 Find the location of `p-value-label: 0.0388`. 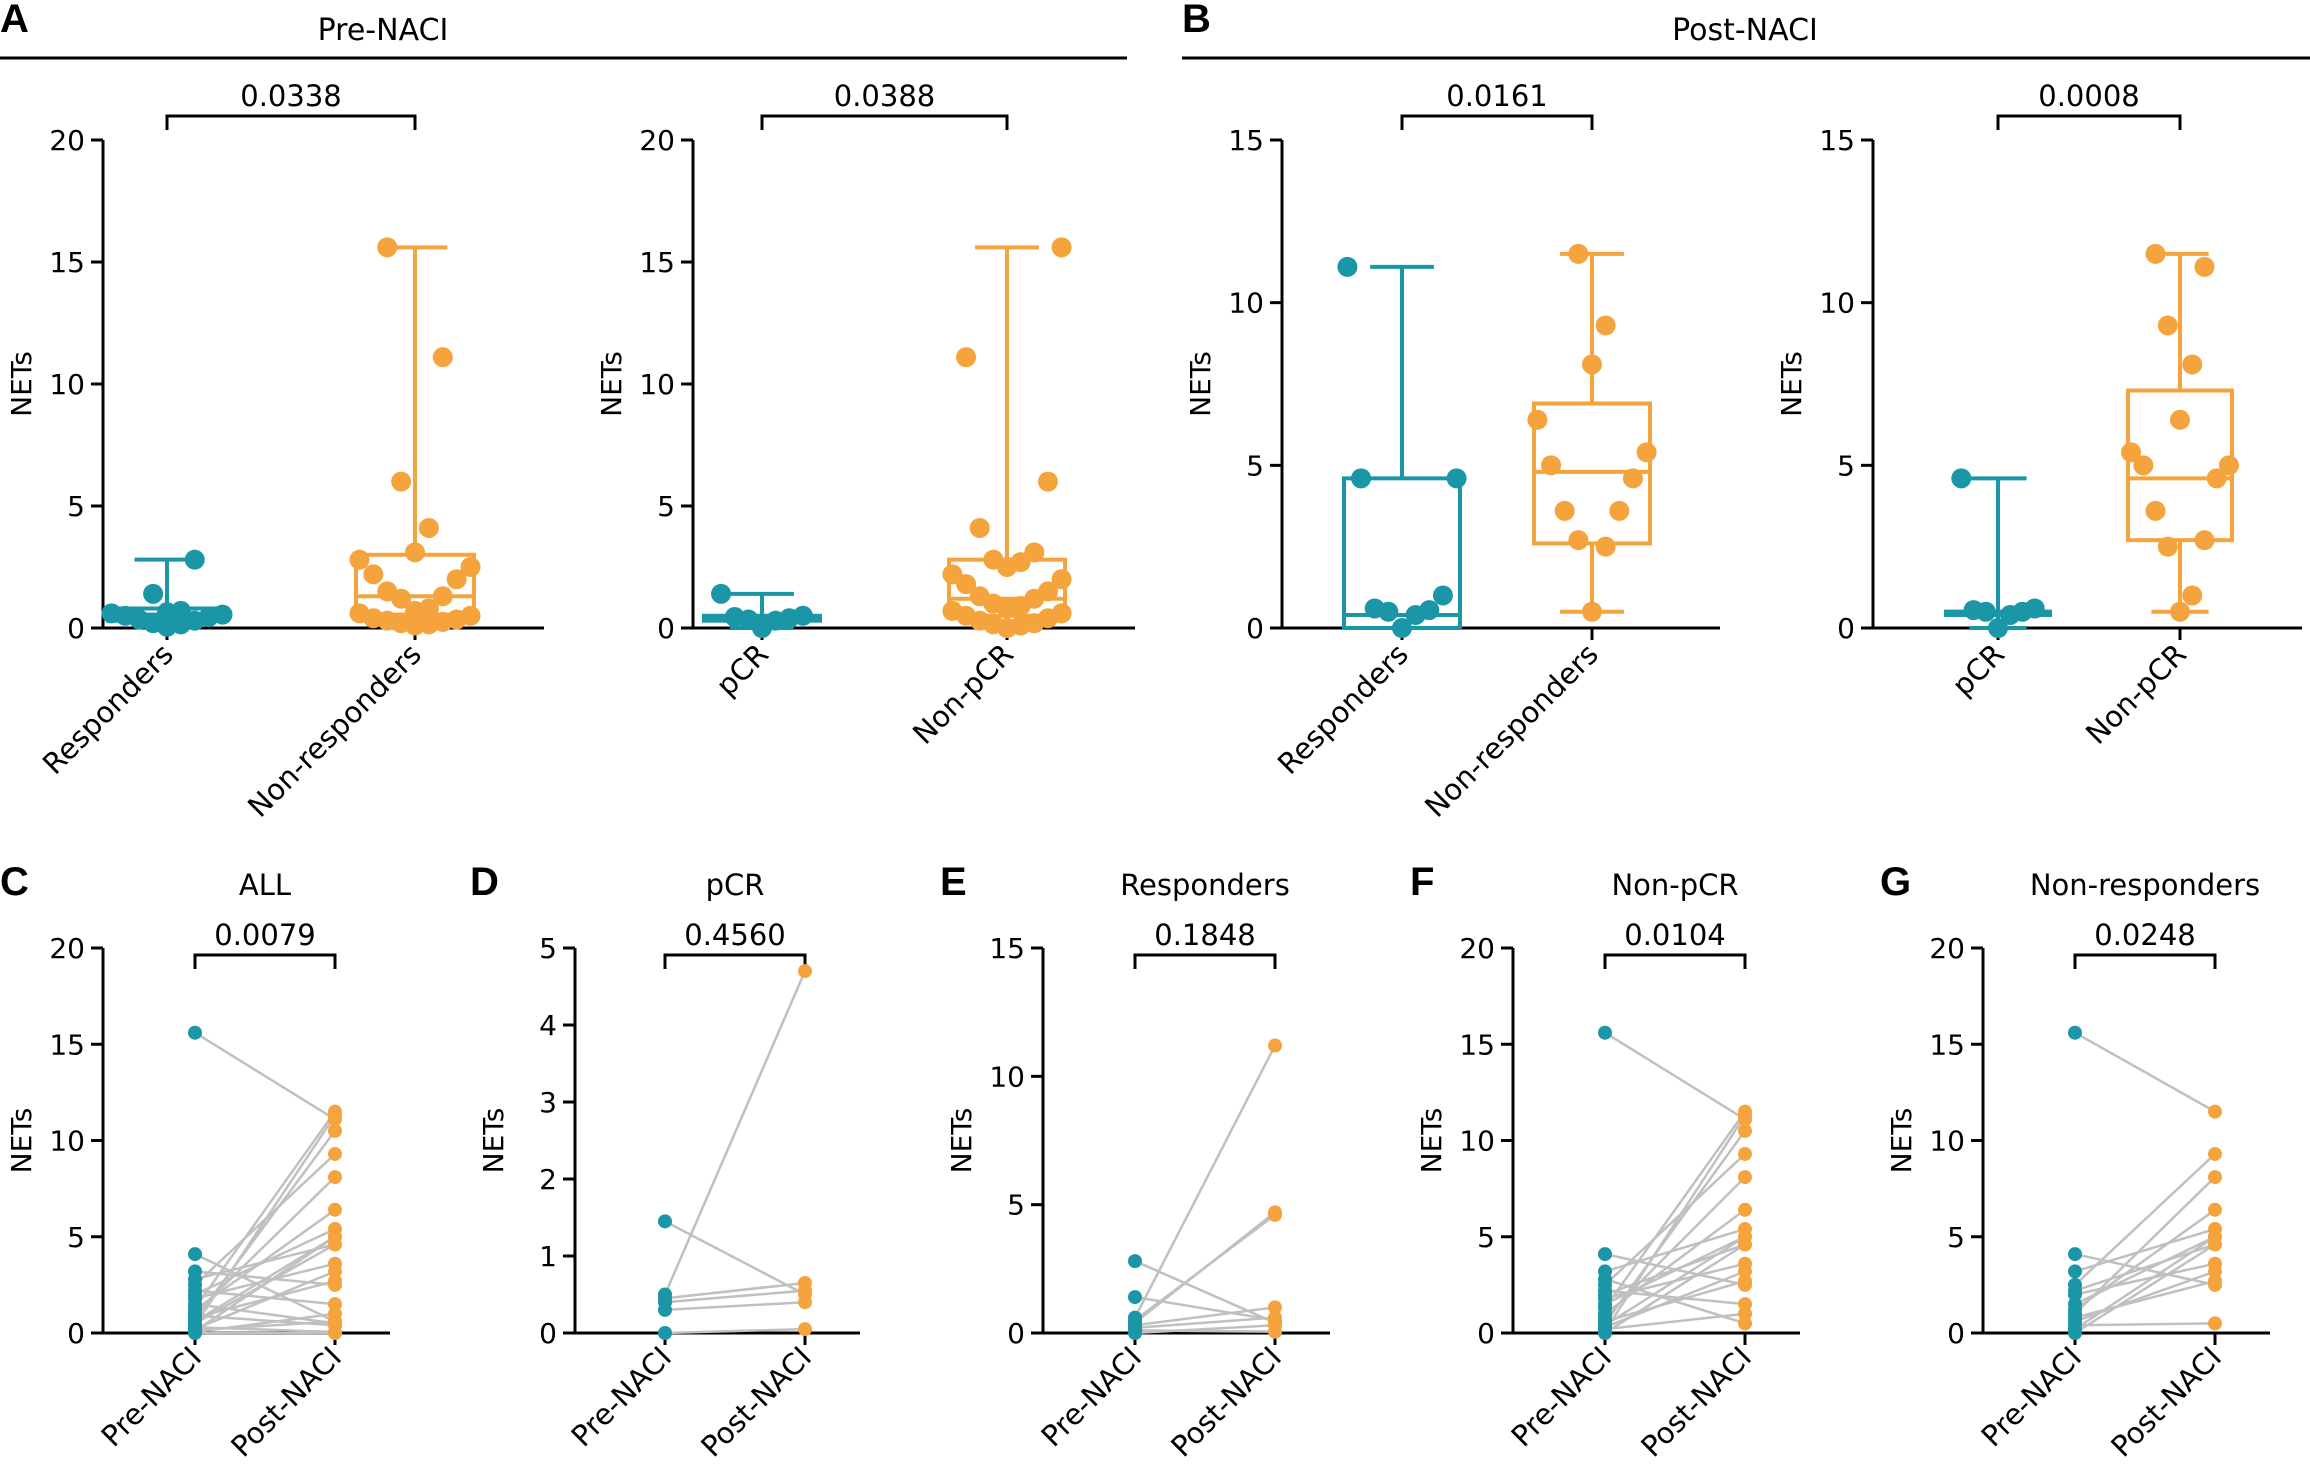

p-value-label: 0.0388 is located at coordinates (884, 96).